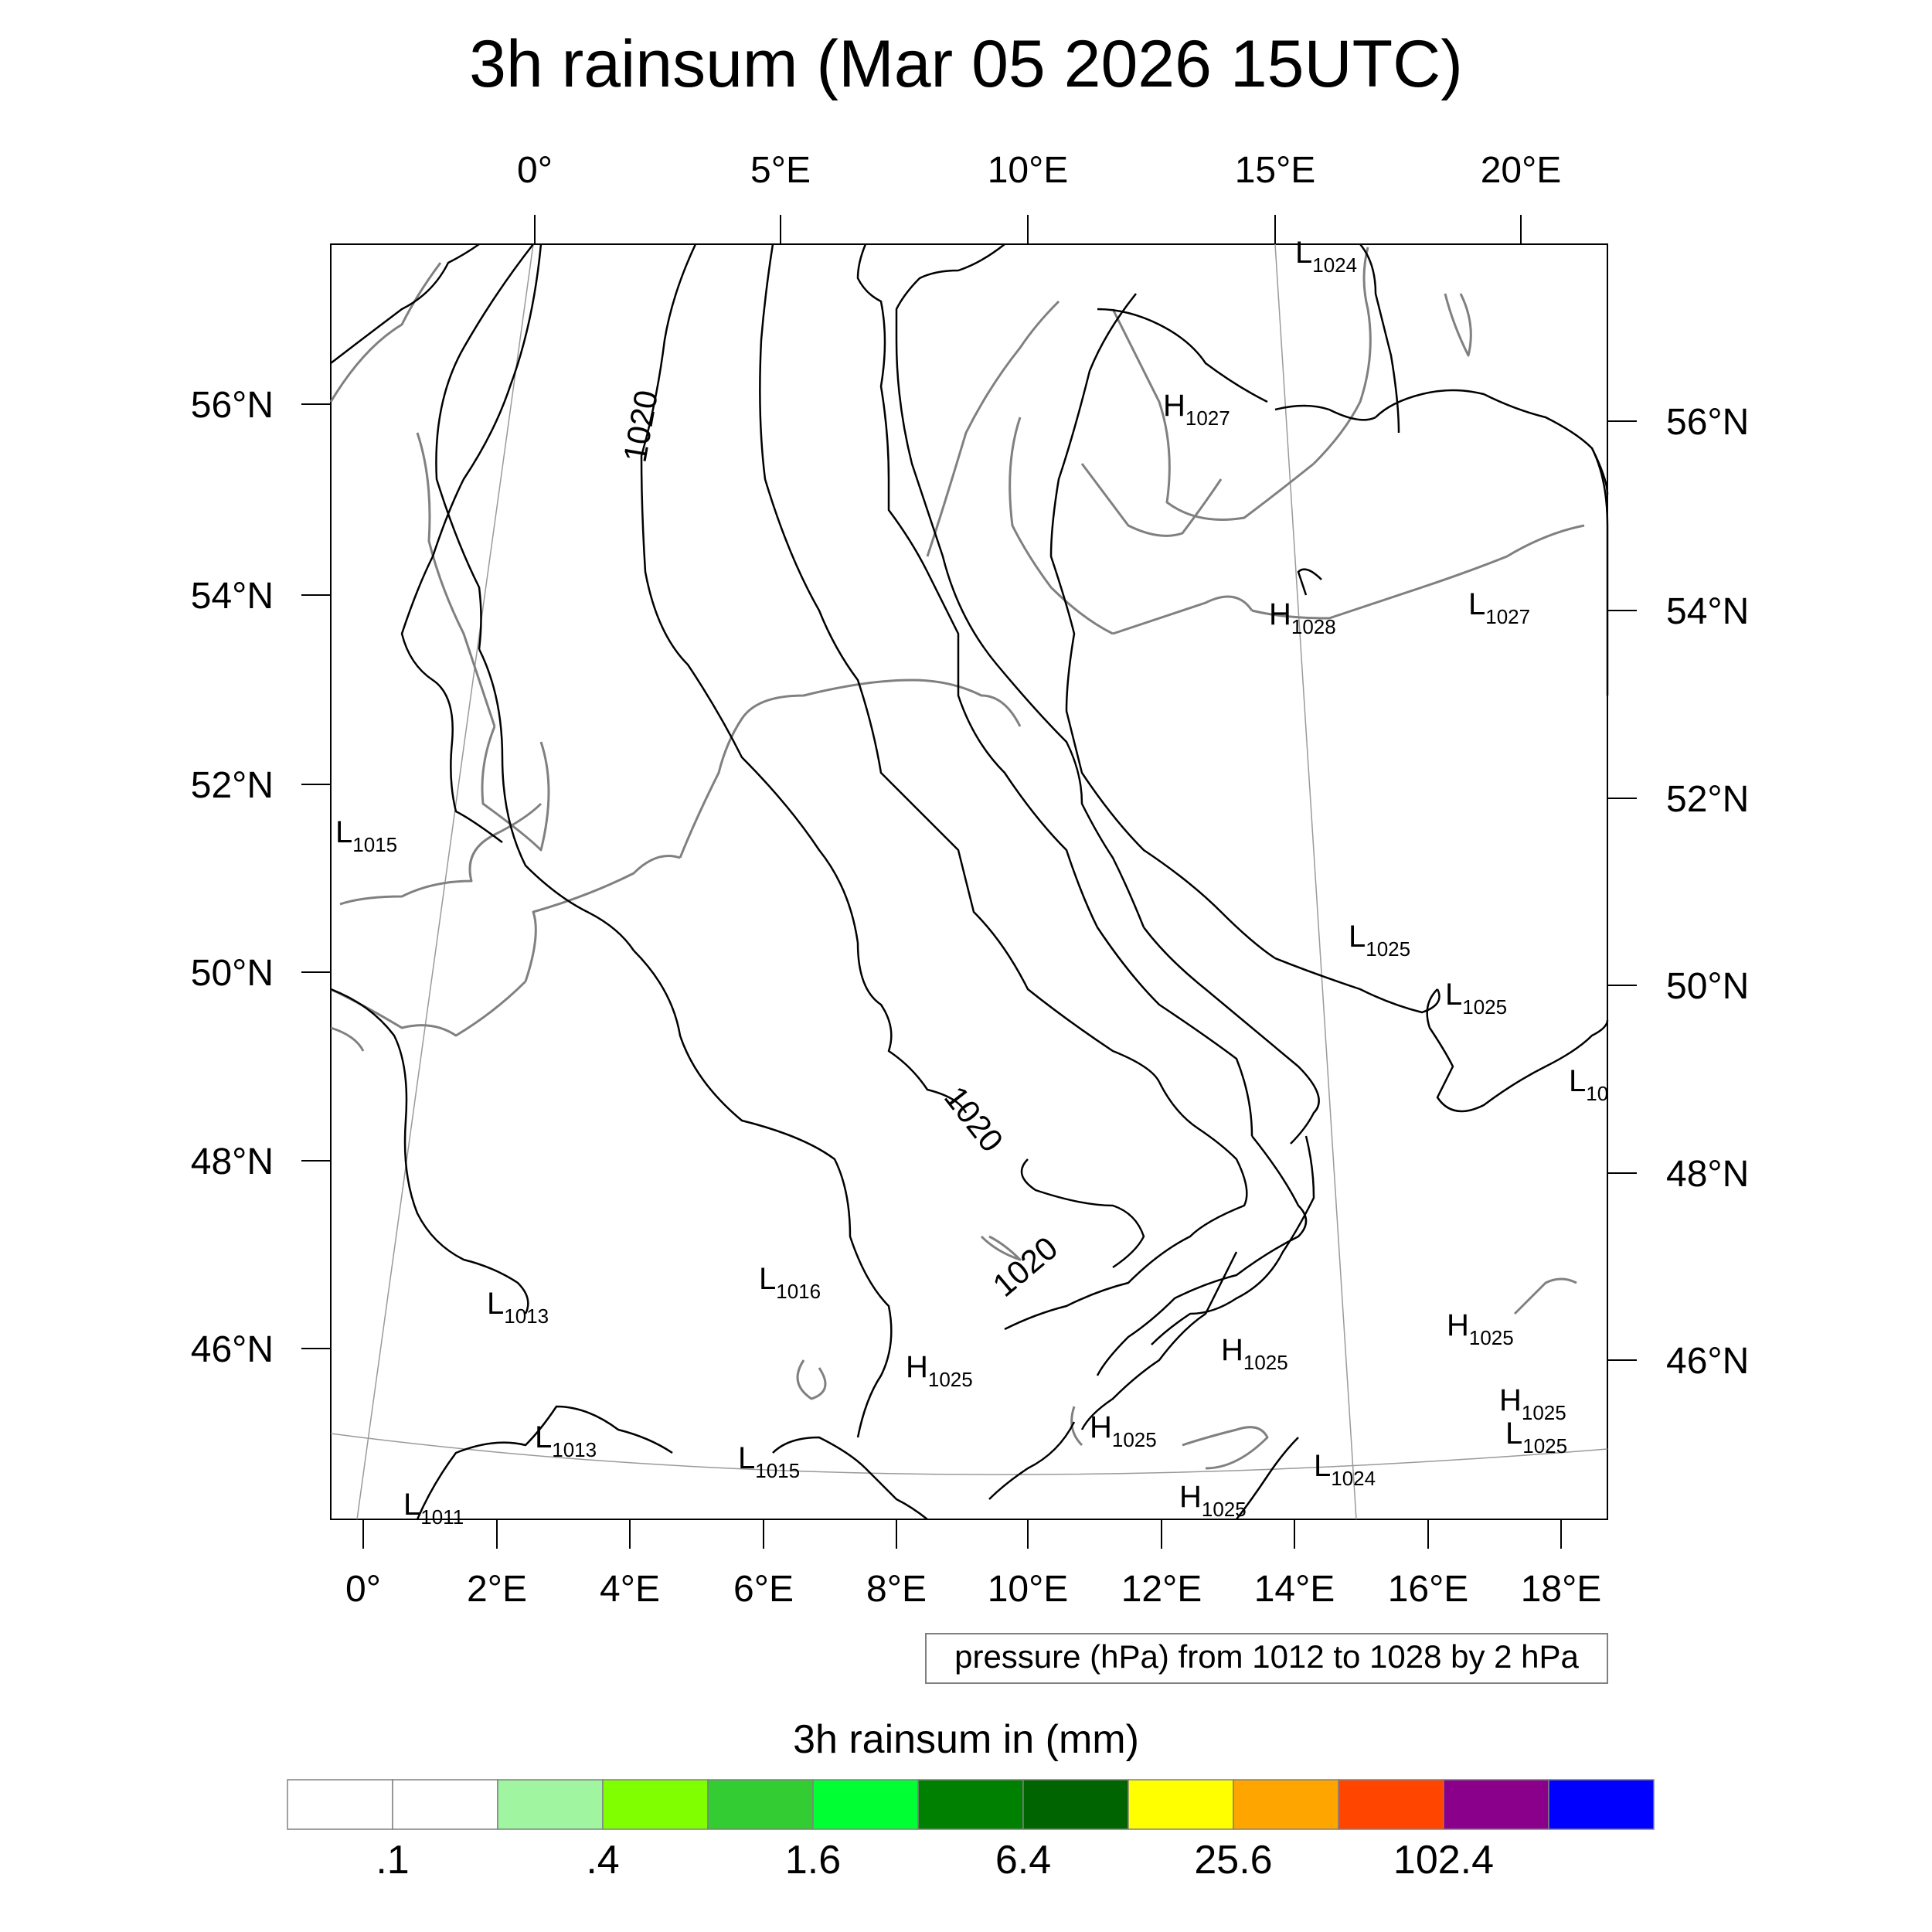 The height and width of the screenshot is (1932, 1932). I want to click on right-axis-label: 46°N, so click(1708, 1362).